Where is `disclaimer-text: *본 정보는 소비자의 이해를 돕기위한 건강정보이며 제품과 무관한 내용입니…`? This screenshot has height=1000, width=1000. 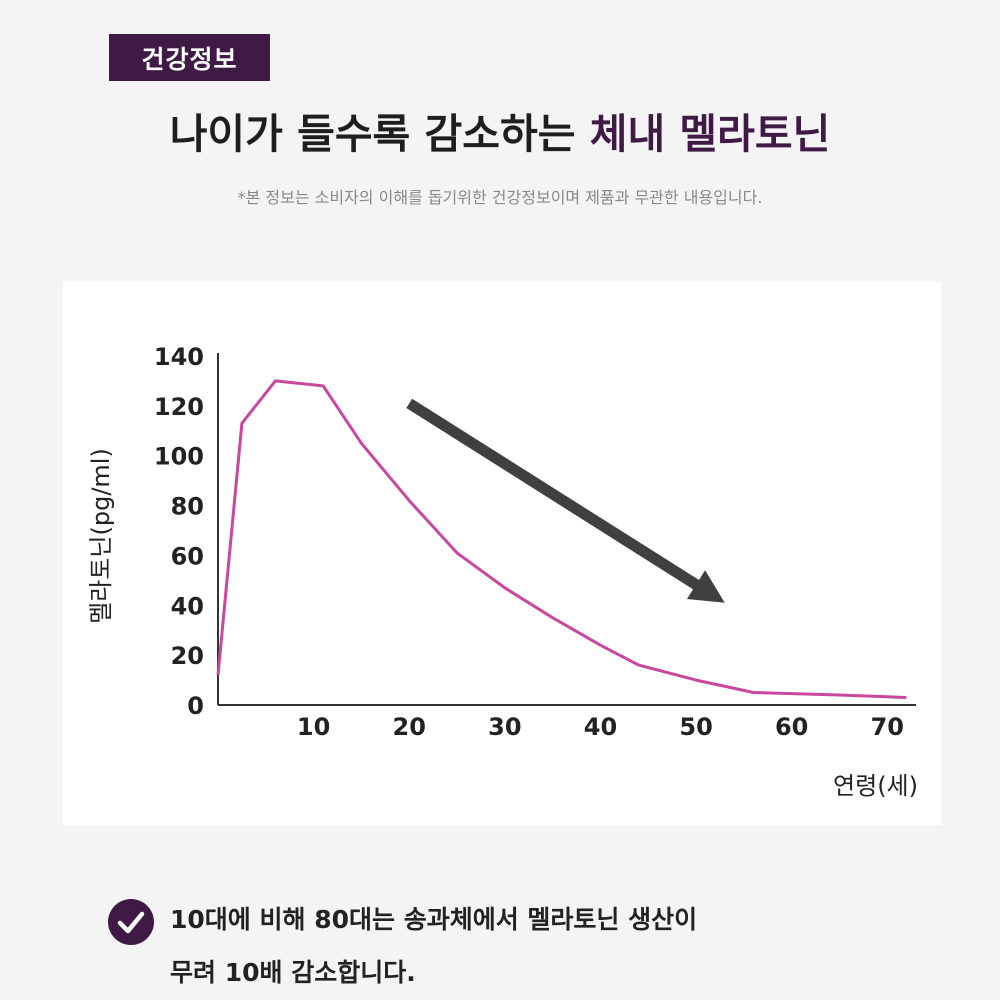
disclaimer-text: *본 정보는 소비자의 이해를 돕기위한 건강정보이며 제품과 무관한 내용입니… is located at coordinates (500, 197).